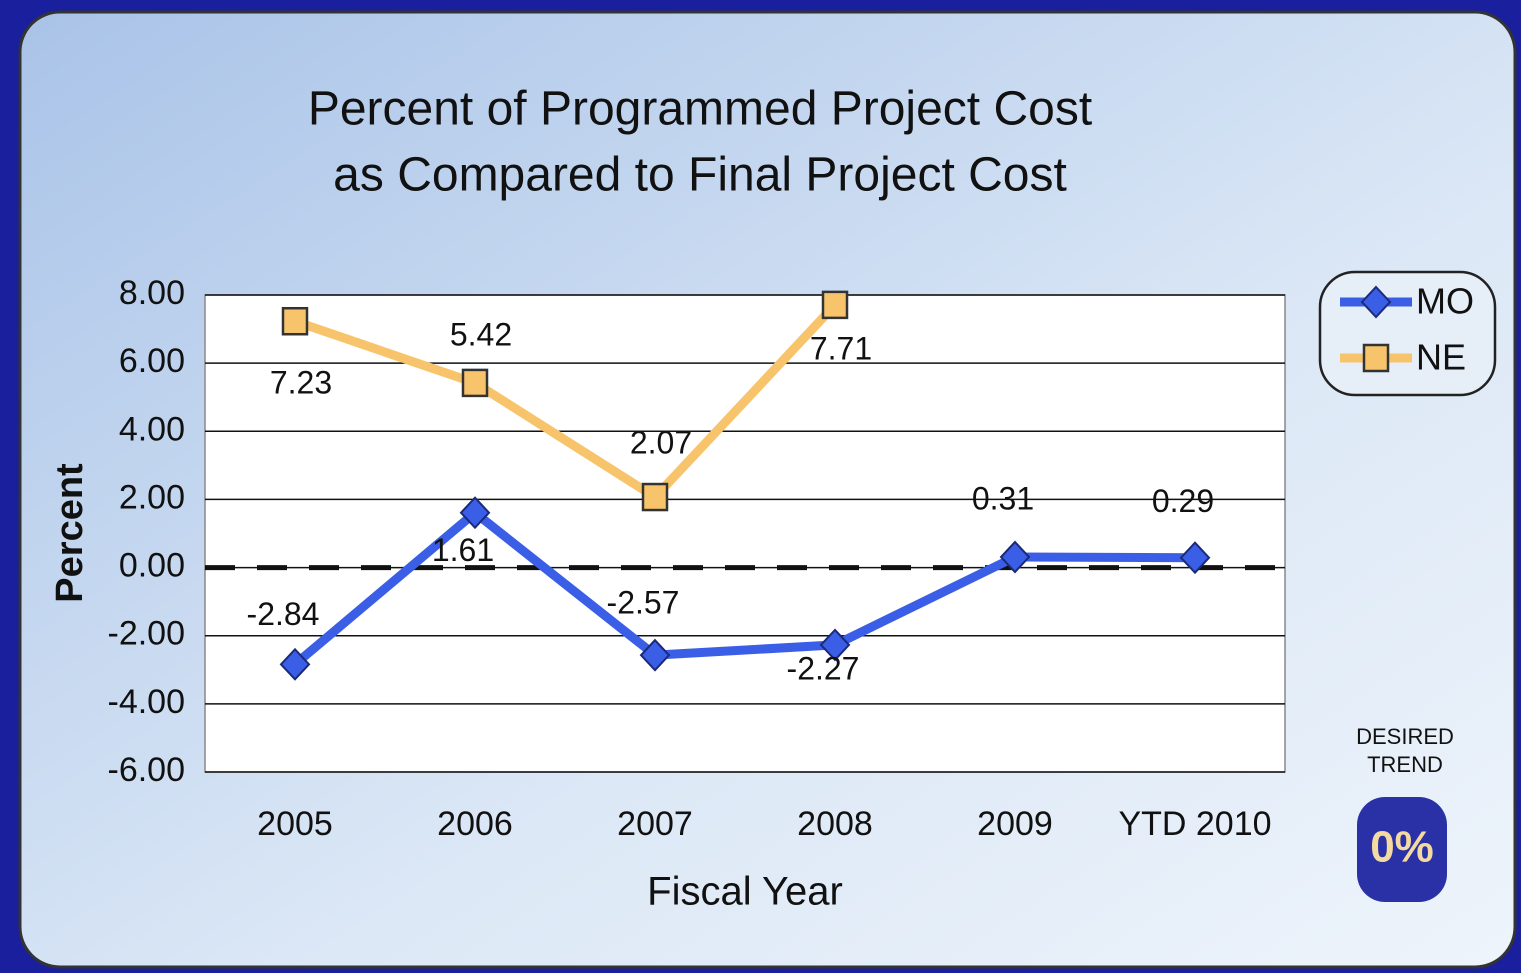  What do you see at coordinates (745, 892) in the screenshot?
I see `x-axis-label: Fiscal Year` at bounding box center [745, 892].